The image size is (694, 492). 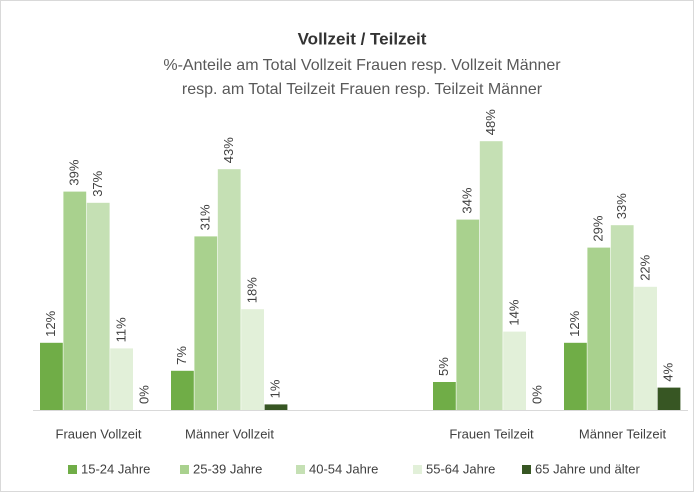 What do you see at coordinates (275, 388) in the screenshot?
I see `data-label: 1%` at bounding box center [275, 388].